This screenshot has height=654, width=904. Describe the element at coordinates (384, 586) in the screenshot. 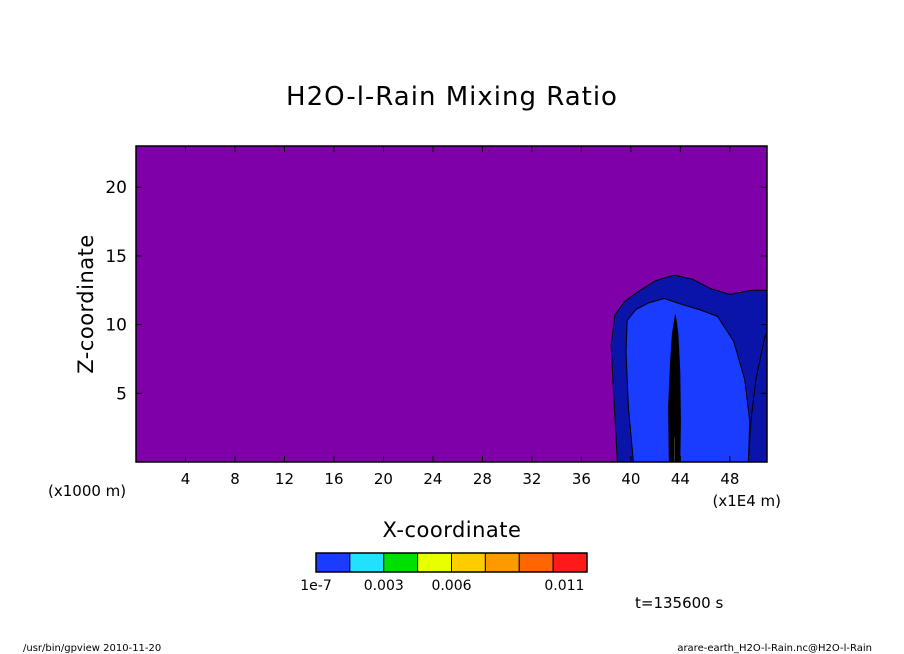

I see `colorbar-label: 0.003` at that location.